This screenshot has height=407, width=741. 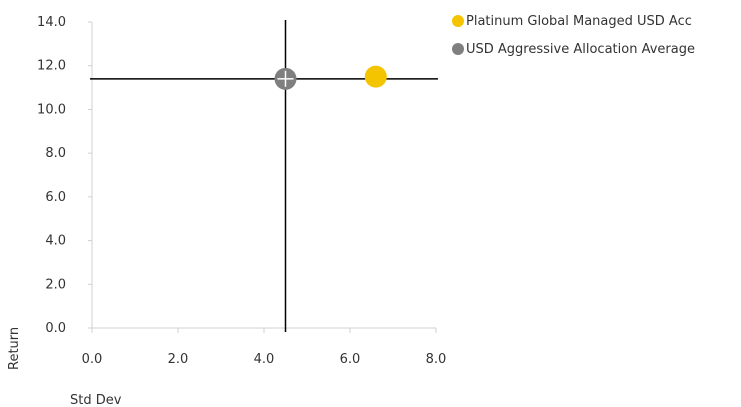 What do you see at coordinates (55, 284) in the screenshot?
I see `y-tick-label: 2.0` at bounding box center [55, 284].